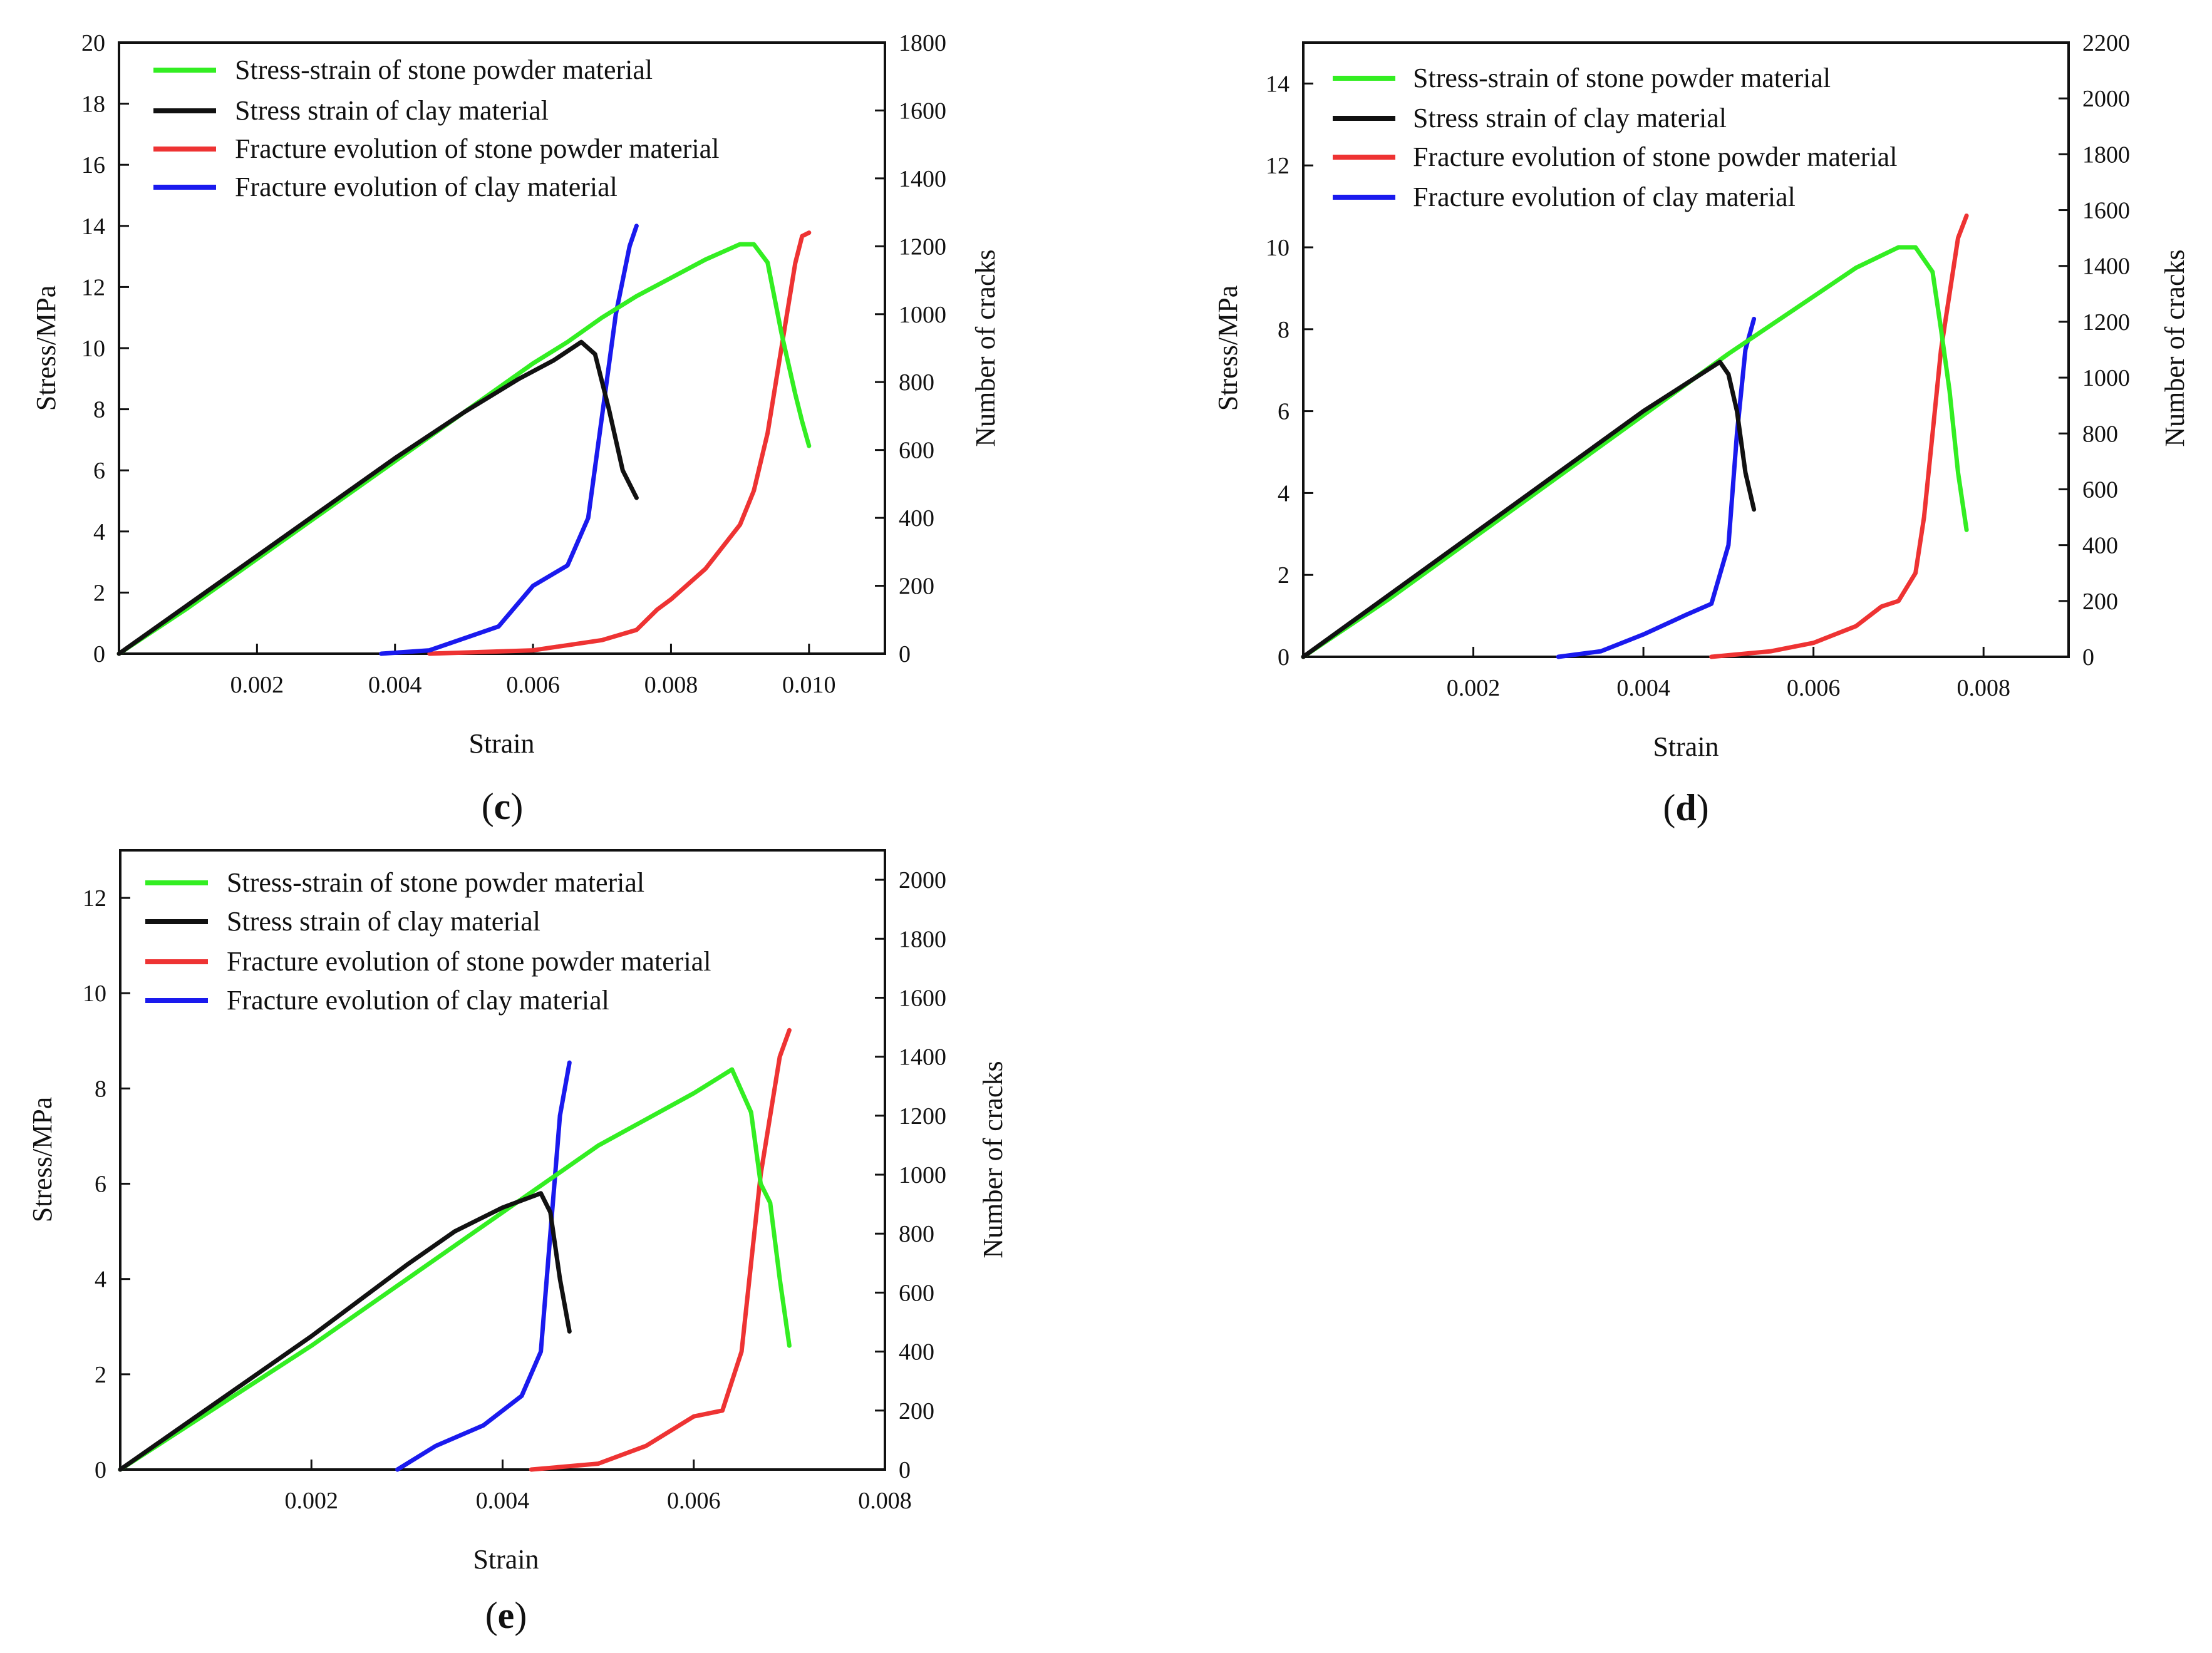 The height and width of the screenshot is (1653, 2212). What do you see at coordinates (93, 43) in the screenshot?
I see `y-tick-label: 20` at bounding box center [93, 43].